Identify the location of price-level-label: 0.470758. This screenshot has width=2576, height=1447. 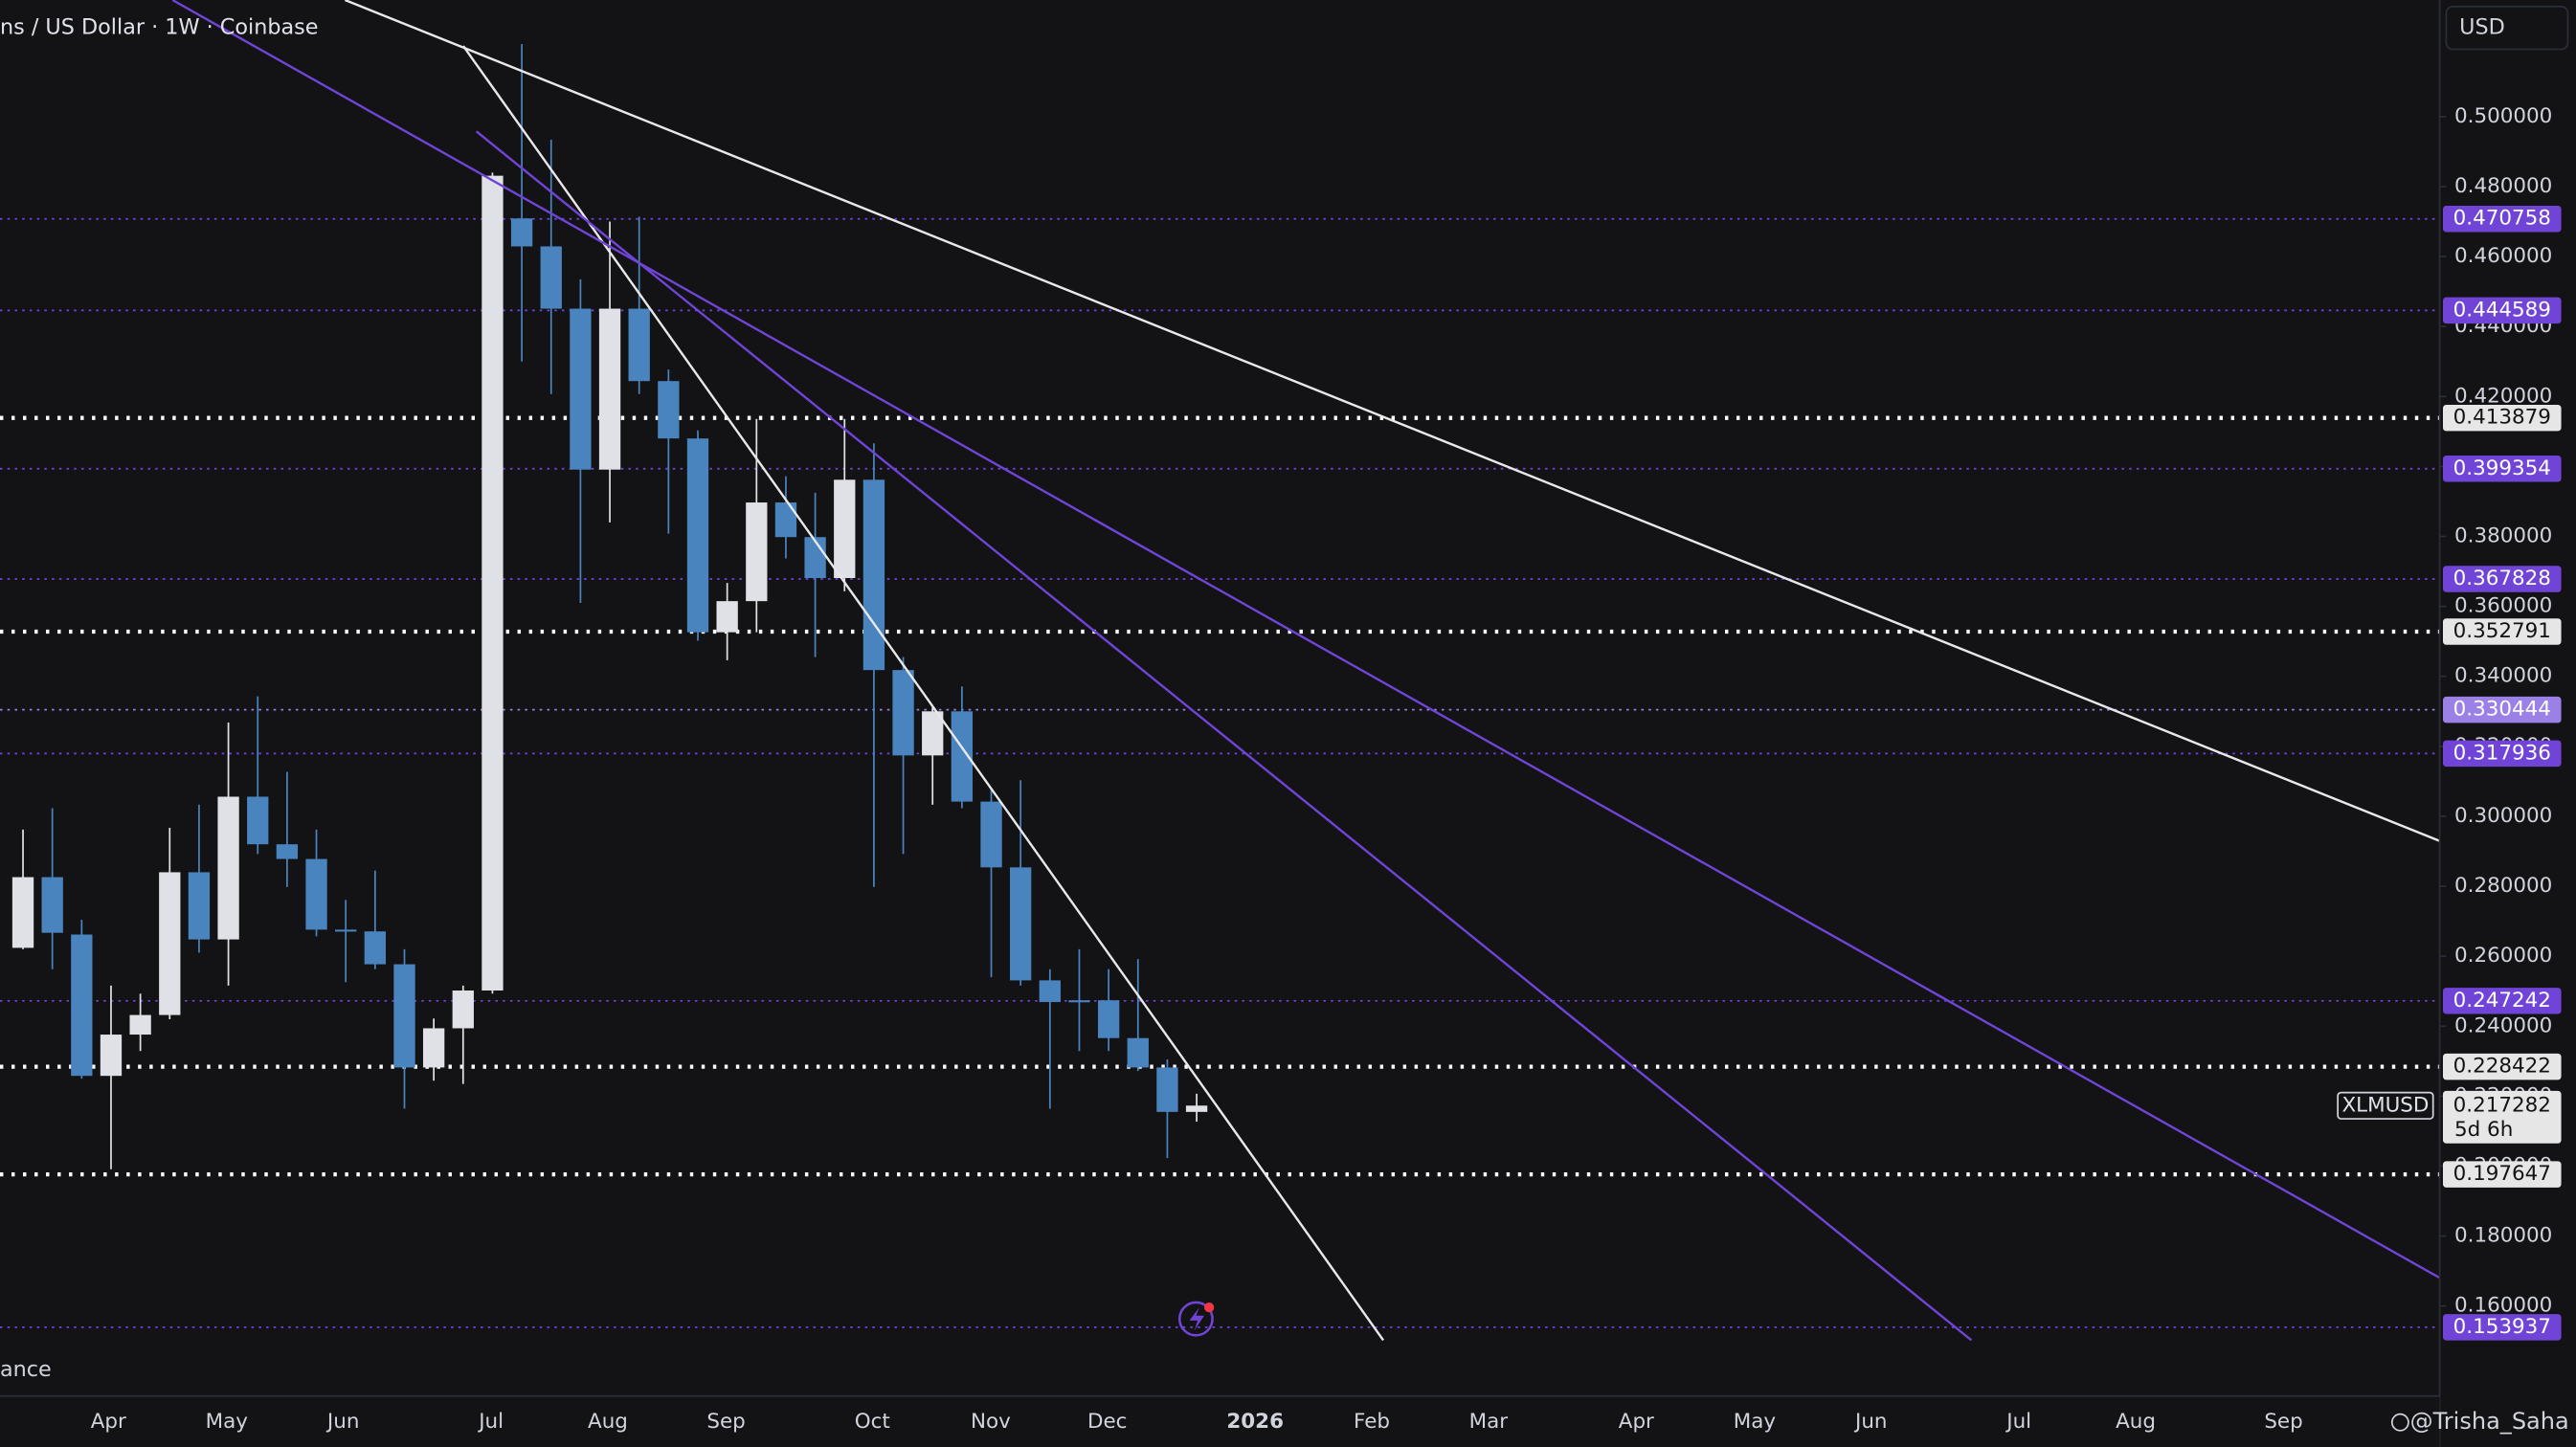
(2502, 219).